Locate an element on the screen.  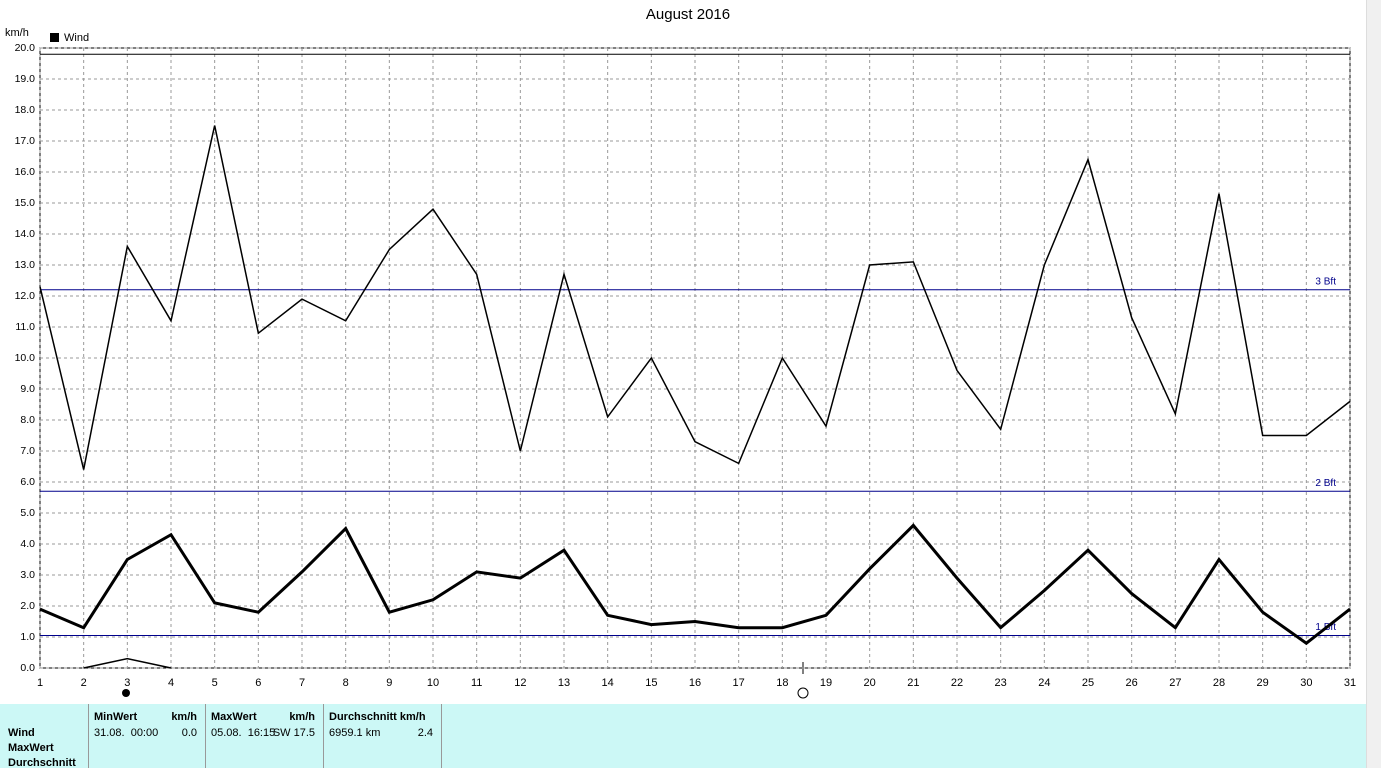
x-tick-label: 7 is located at coordinates (302, 683).